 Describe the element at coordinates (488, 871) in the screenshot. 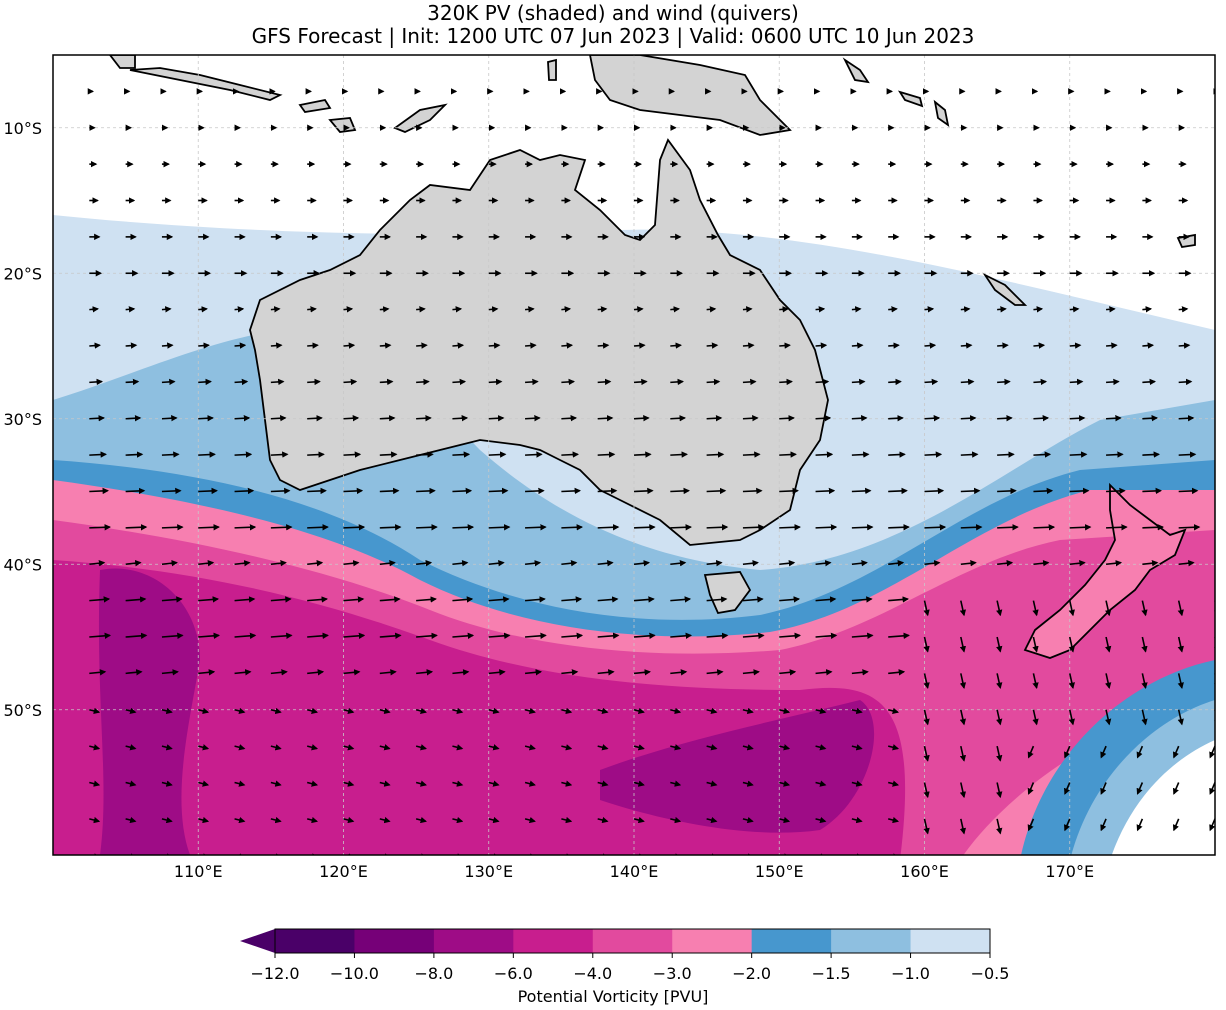

I see `lon-tick-label: 130°E` at that location.